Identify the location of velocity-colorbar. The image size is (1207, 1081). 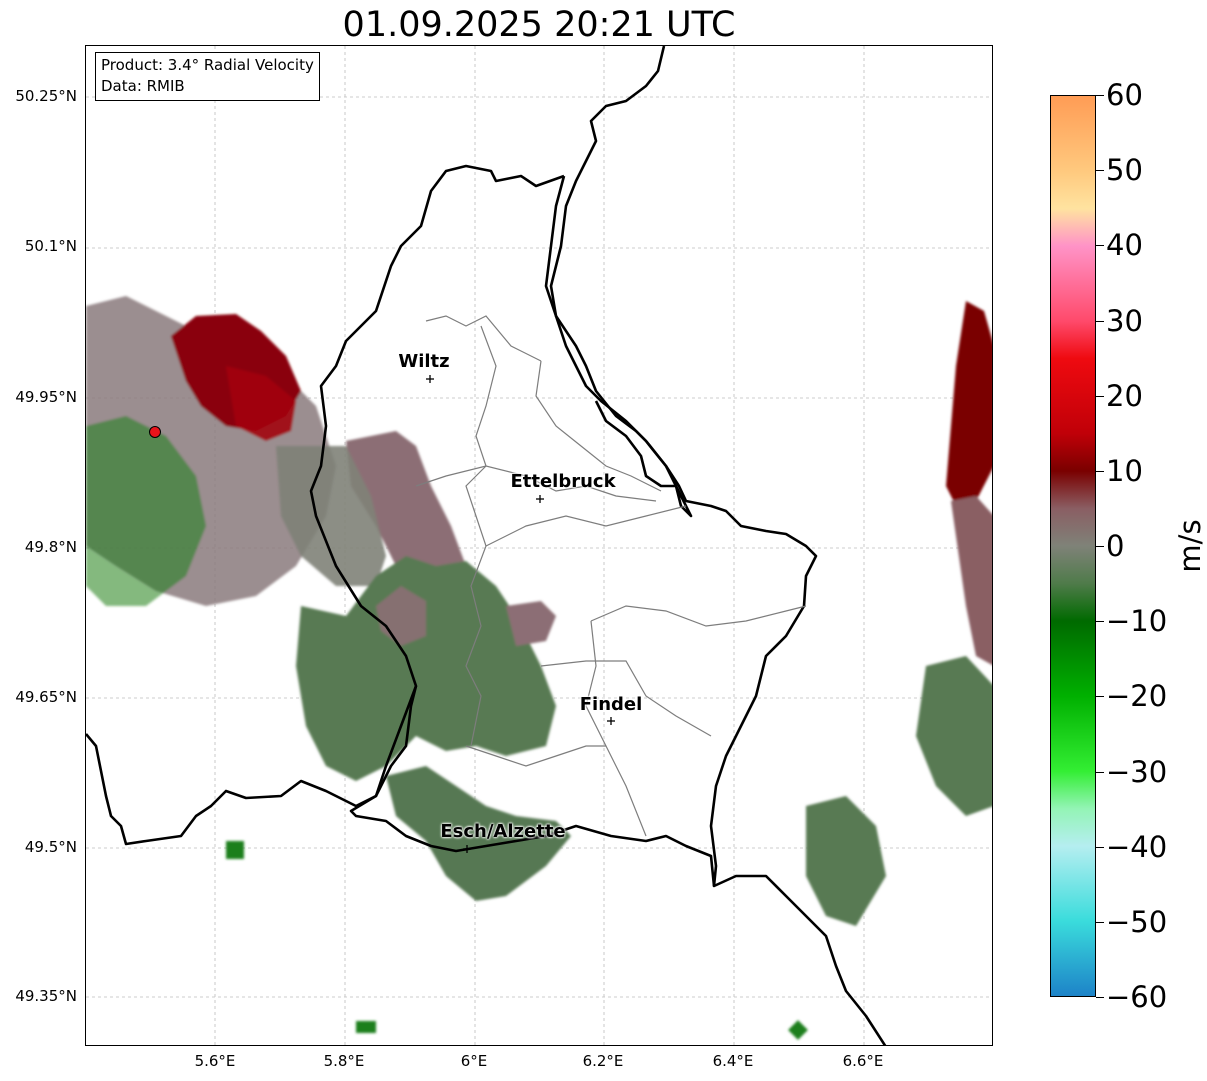
(1073, 546).